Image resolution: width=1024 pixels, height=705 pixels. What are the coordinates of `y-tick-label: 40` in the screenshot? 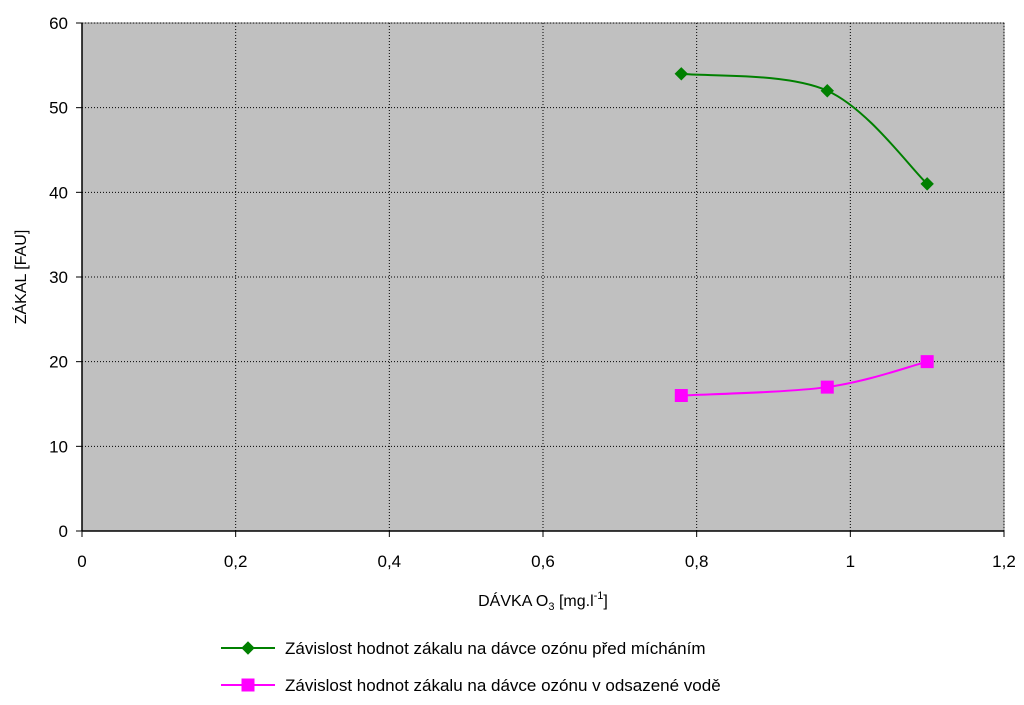 It's located at (58, 192).